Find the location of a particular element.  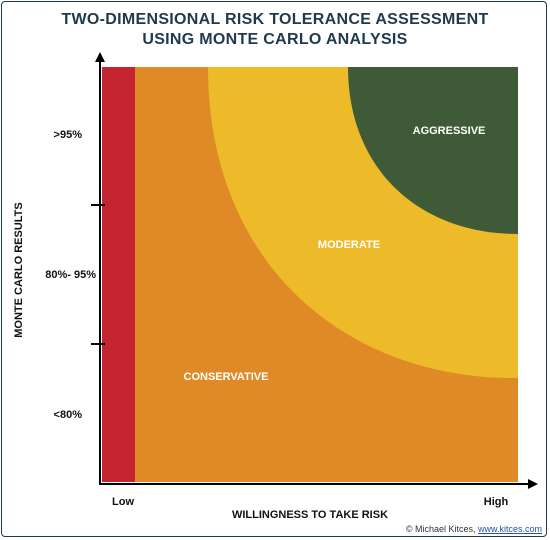

y-tick-label-mid: 80%- 95% is located at coordinates (70, 275).